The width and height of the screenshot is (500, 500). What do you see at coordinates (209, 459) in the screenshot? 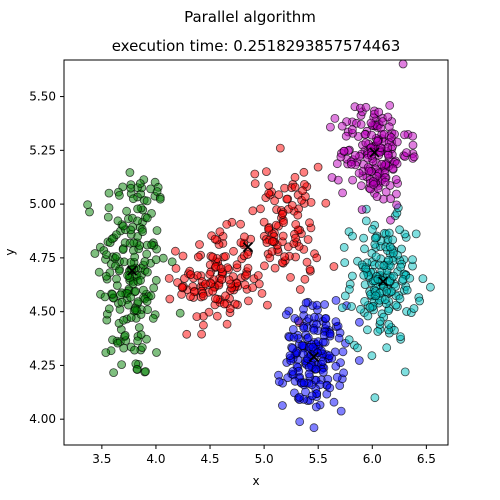
I see `x-tick-label: 4.5` at bounding box center [209, 459].